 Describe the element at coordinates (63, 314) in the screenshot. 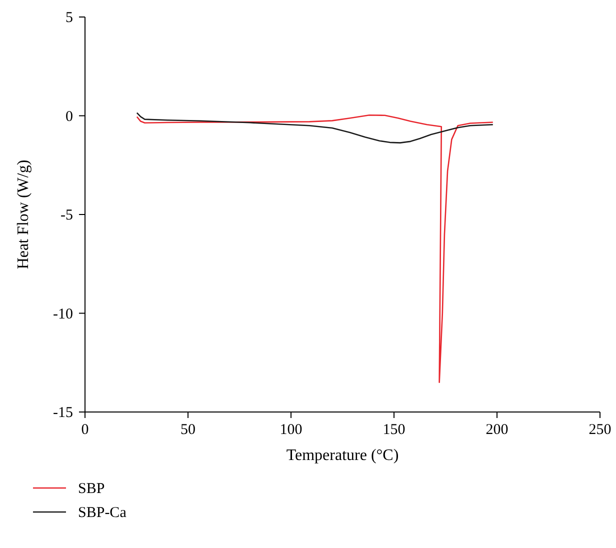

I see `y-tick-label: -10` at that location.